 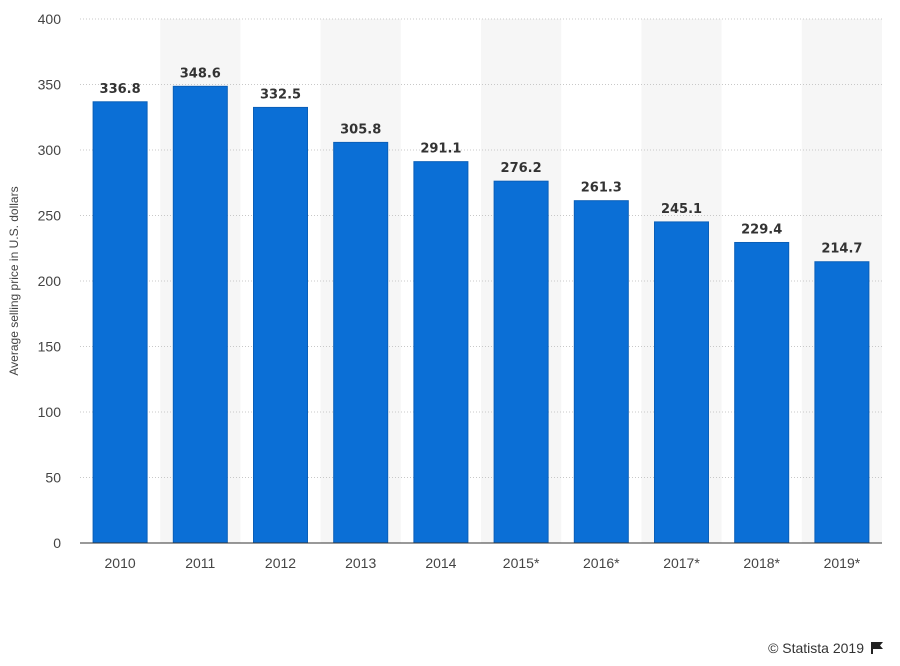 I want to click on data-label: 348.6, so click(x=200, y=73).